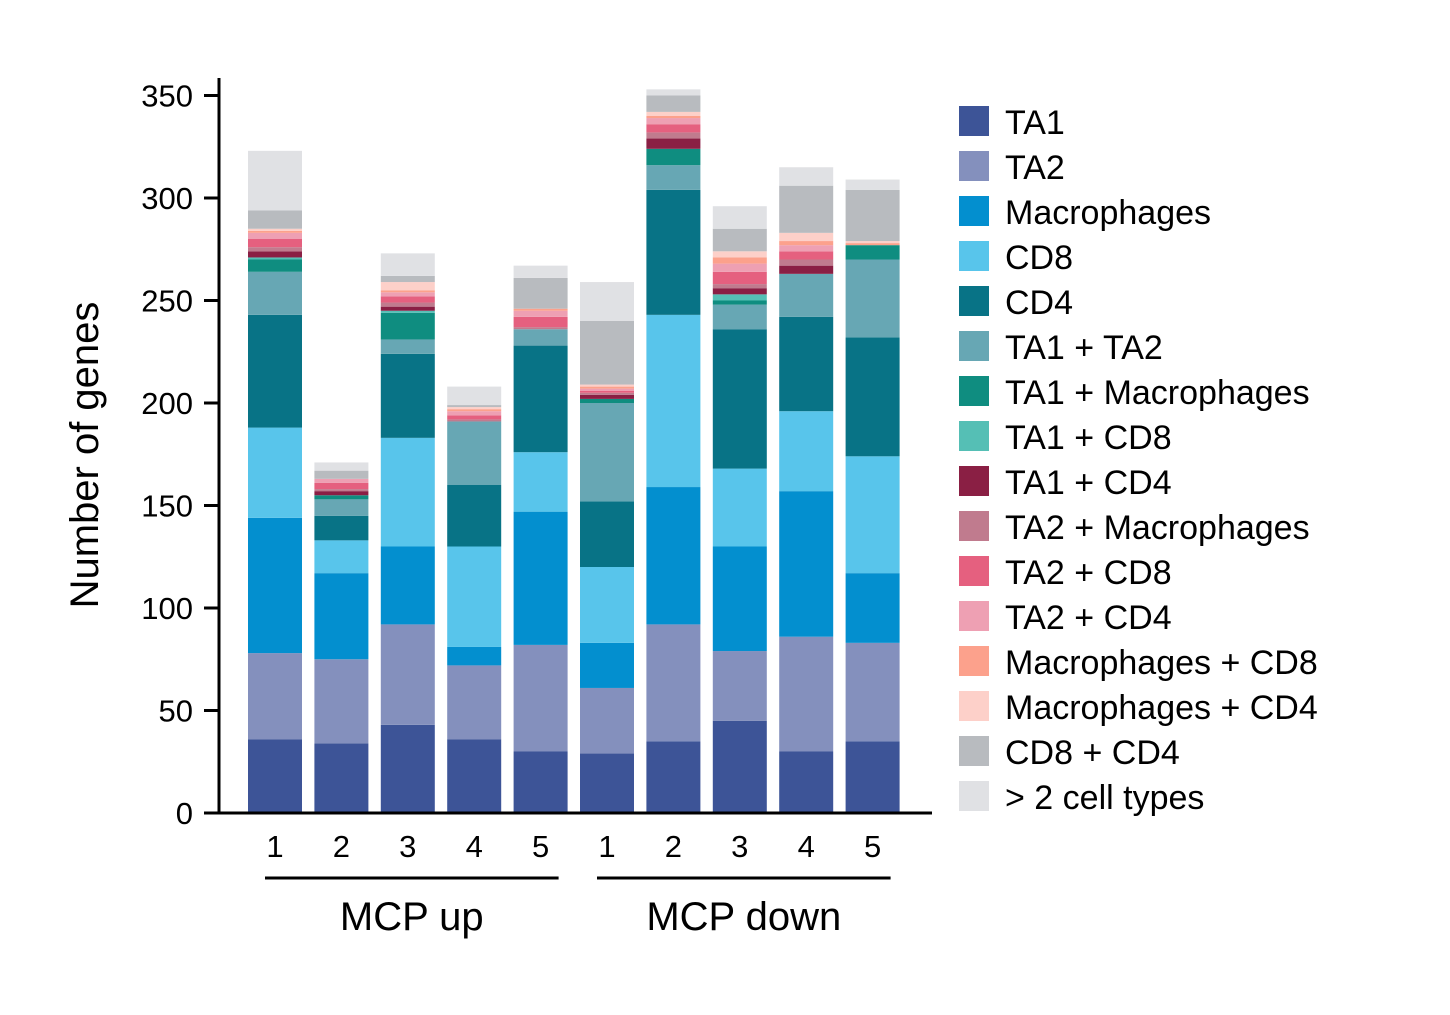 The image size is (1450, 1015). What do you see at coordinates (739, 297) in the screenshot?
I see `bar-segment-8-s8` at bounding box center [739, 297].